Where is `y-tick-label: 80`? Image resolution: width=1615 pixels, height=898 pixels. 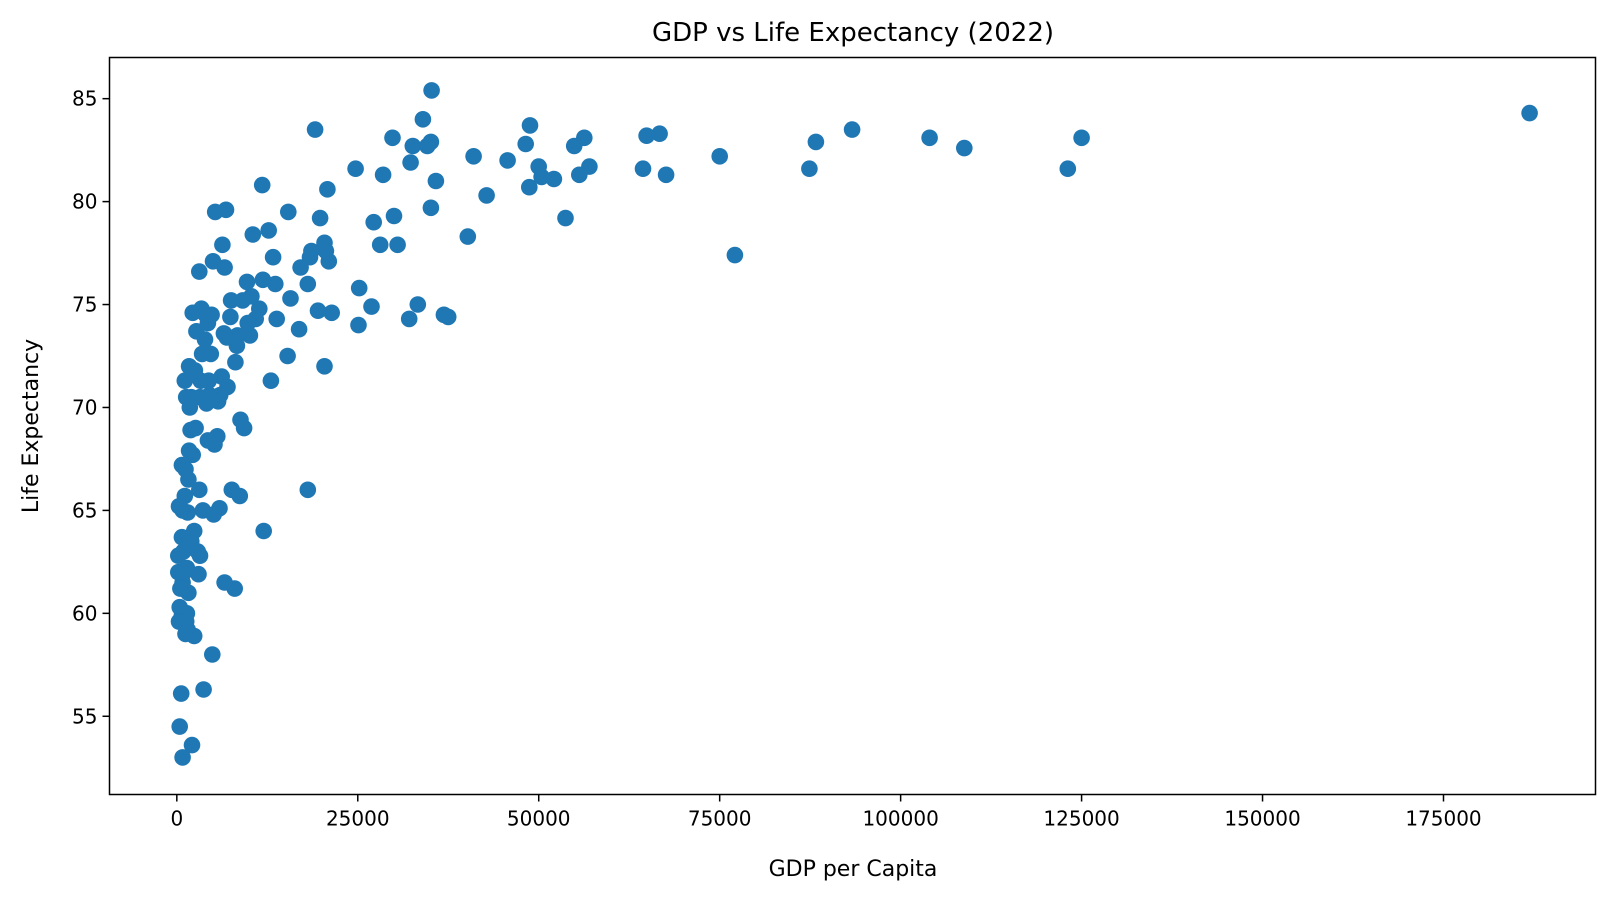 y-tick-label: 80 is located at coordinates (84, 202).